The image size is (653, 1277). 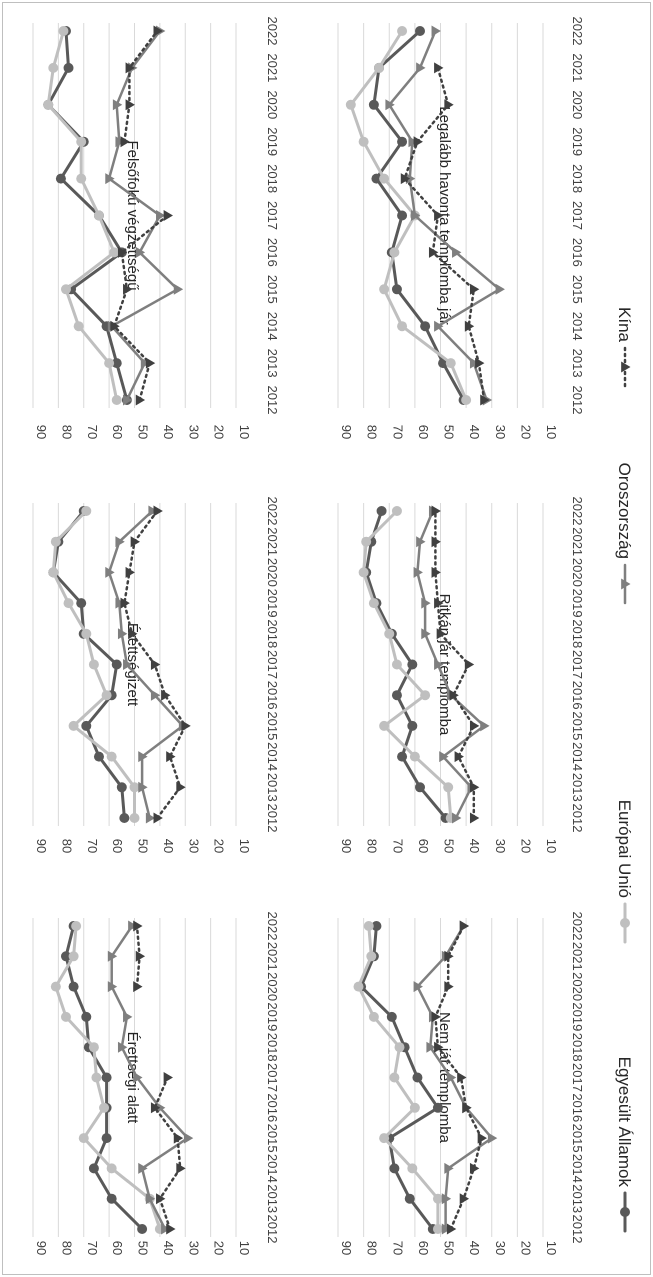 I want to click on category-tick-label: 2019, so click(x=272, y=141).